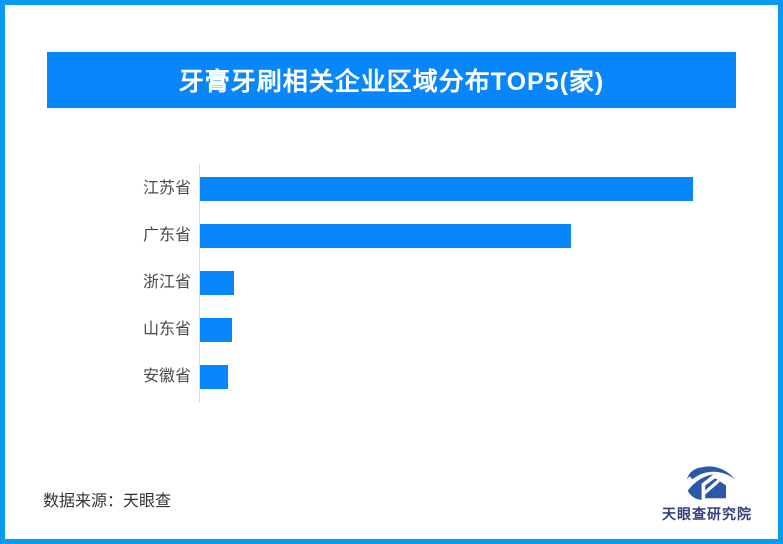 Image resolution: width=783 pixels, height=544 pixels. I want to click on bar-浙江省, so click(217, 283).